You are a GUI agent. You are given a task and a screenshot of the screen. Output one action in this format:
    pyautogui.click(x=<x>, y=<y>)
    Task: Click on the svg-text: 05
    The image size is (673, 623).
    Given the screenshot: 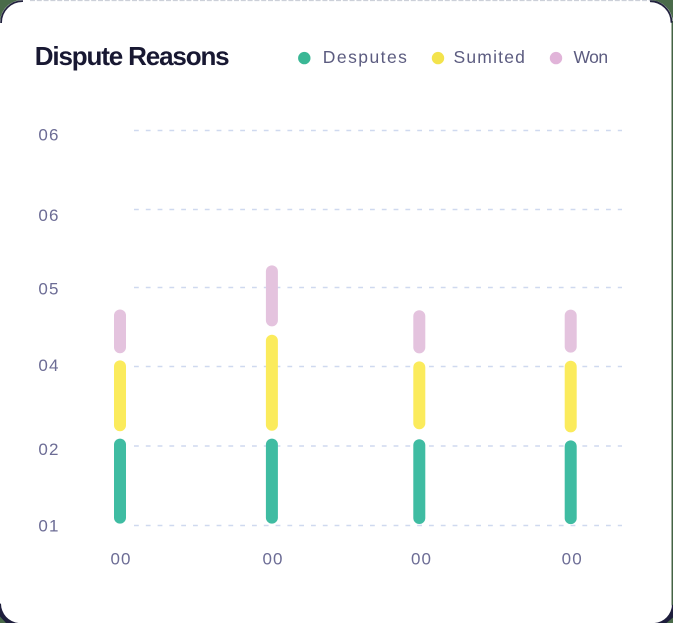 What is the action you would take?
    pyautogui.click(x=48, y=289)
    